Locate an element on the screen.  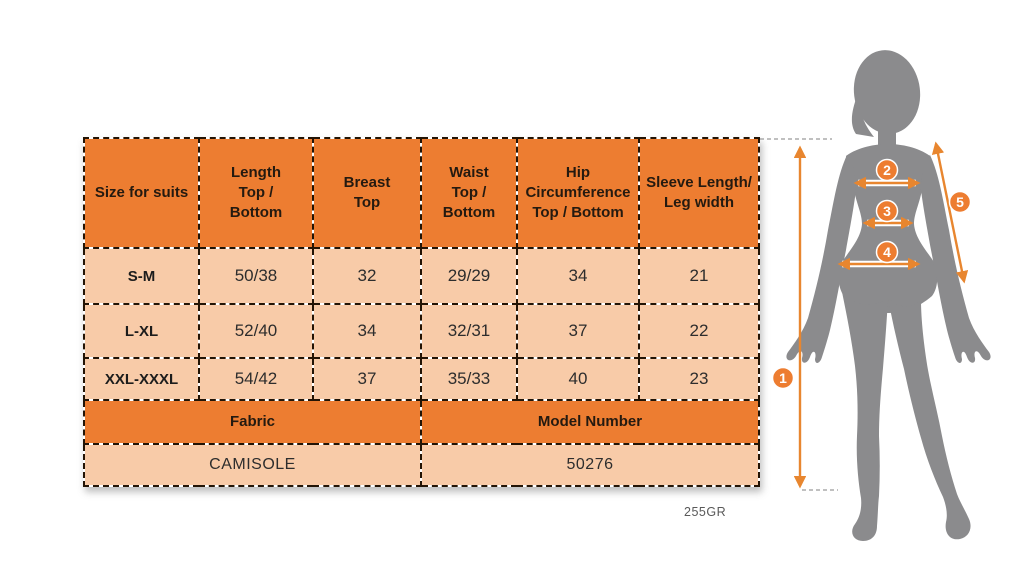
model-number-value: 50276 is located at coordinates (590, 465).